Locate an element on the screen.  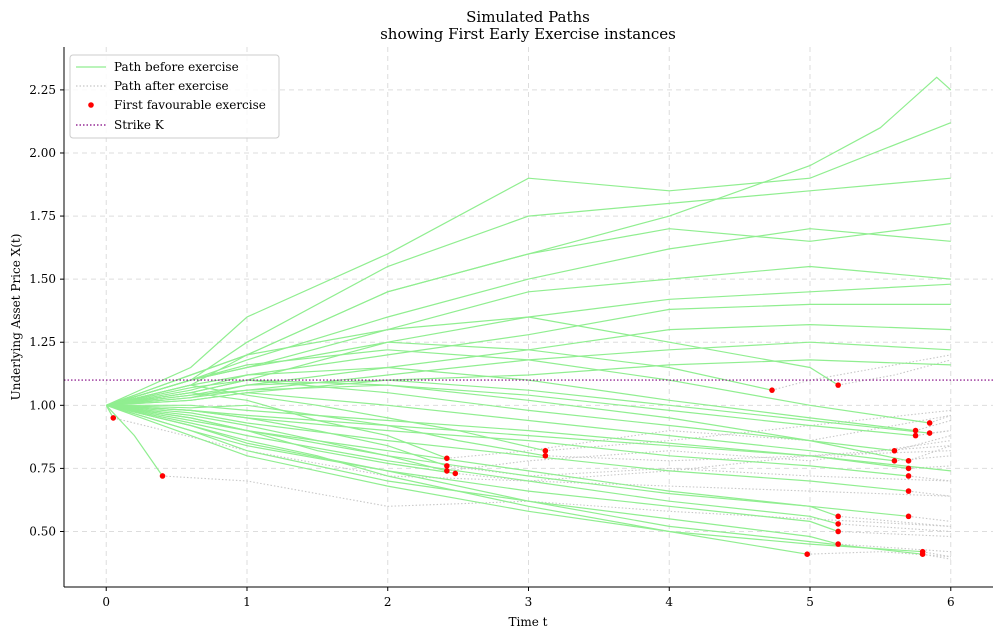
legend-label-before: Path before exercise is located at coordinates (176, 67).